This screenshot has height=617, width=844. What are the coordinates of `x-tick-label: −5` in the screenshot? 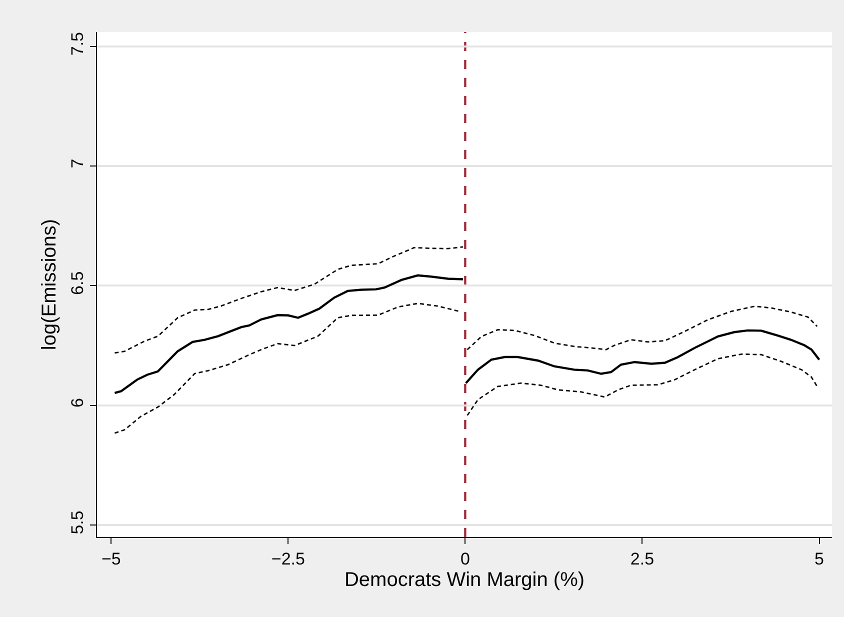 It's located at (111, 558).